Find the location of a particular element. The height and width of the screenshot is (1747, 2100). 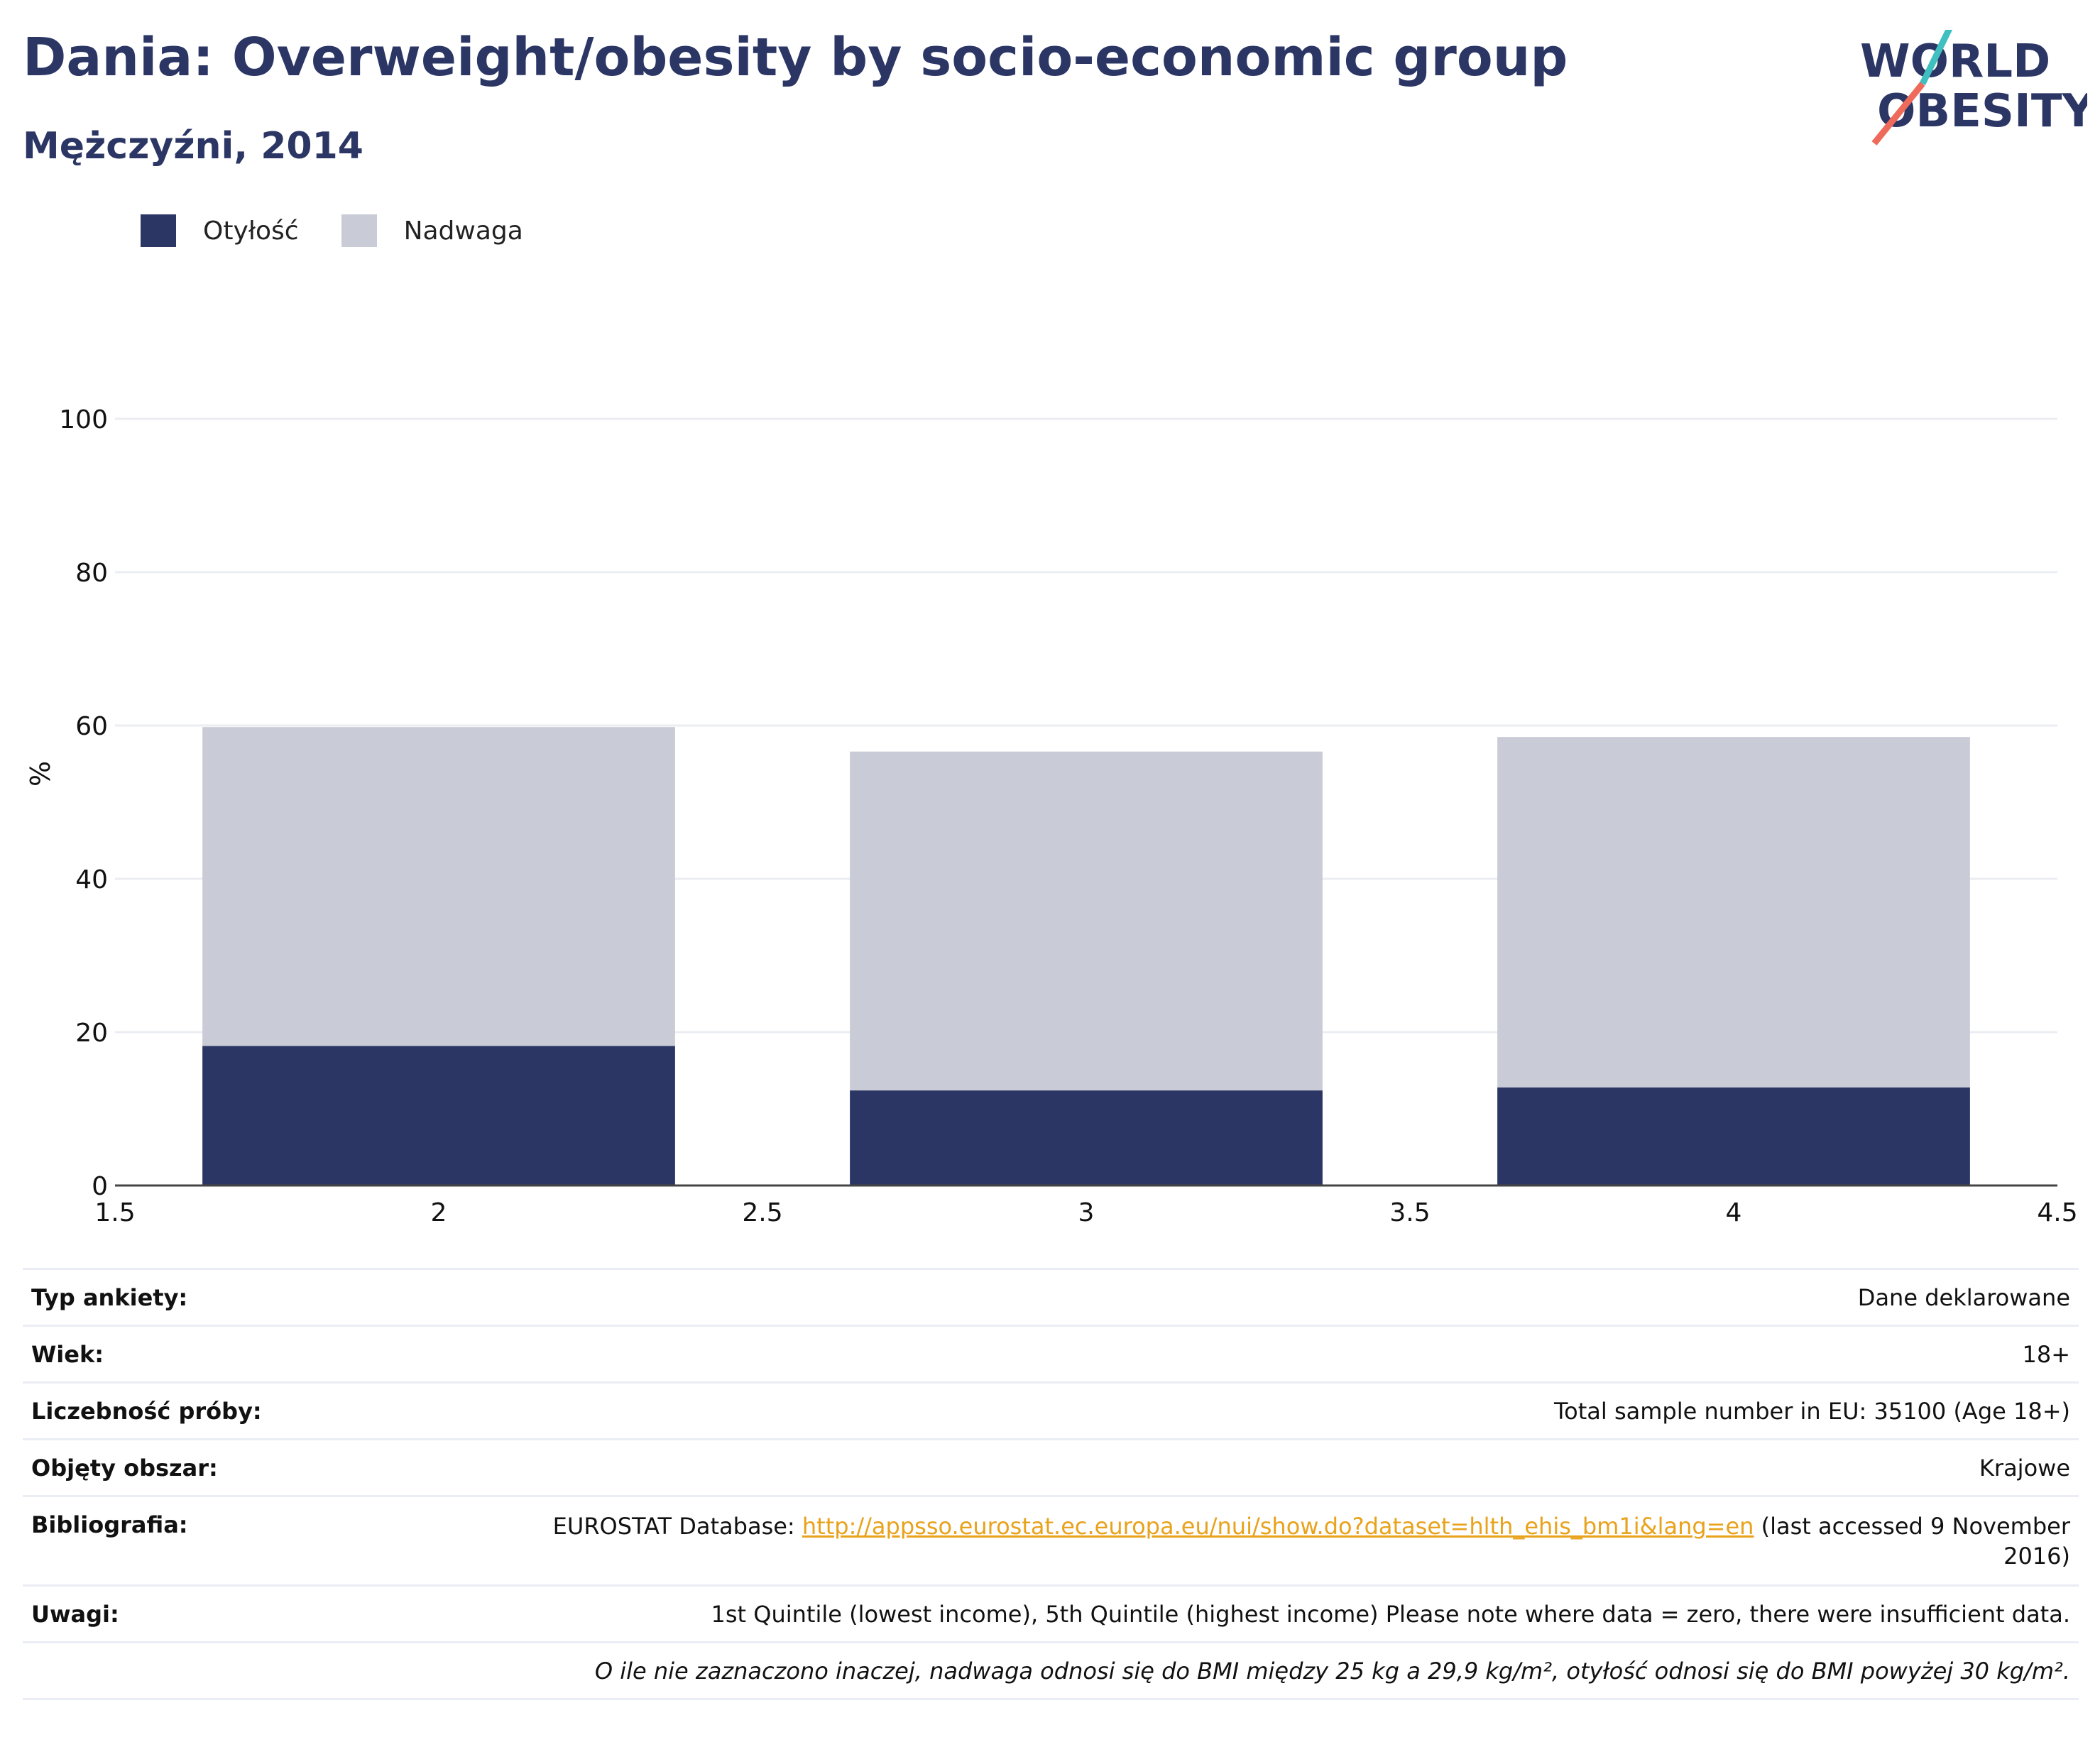

x-tick-label: 1.5 is located at coordinates (114, 1212).